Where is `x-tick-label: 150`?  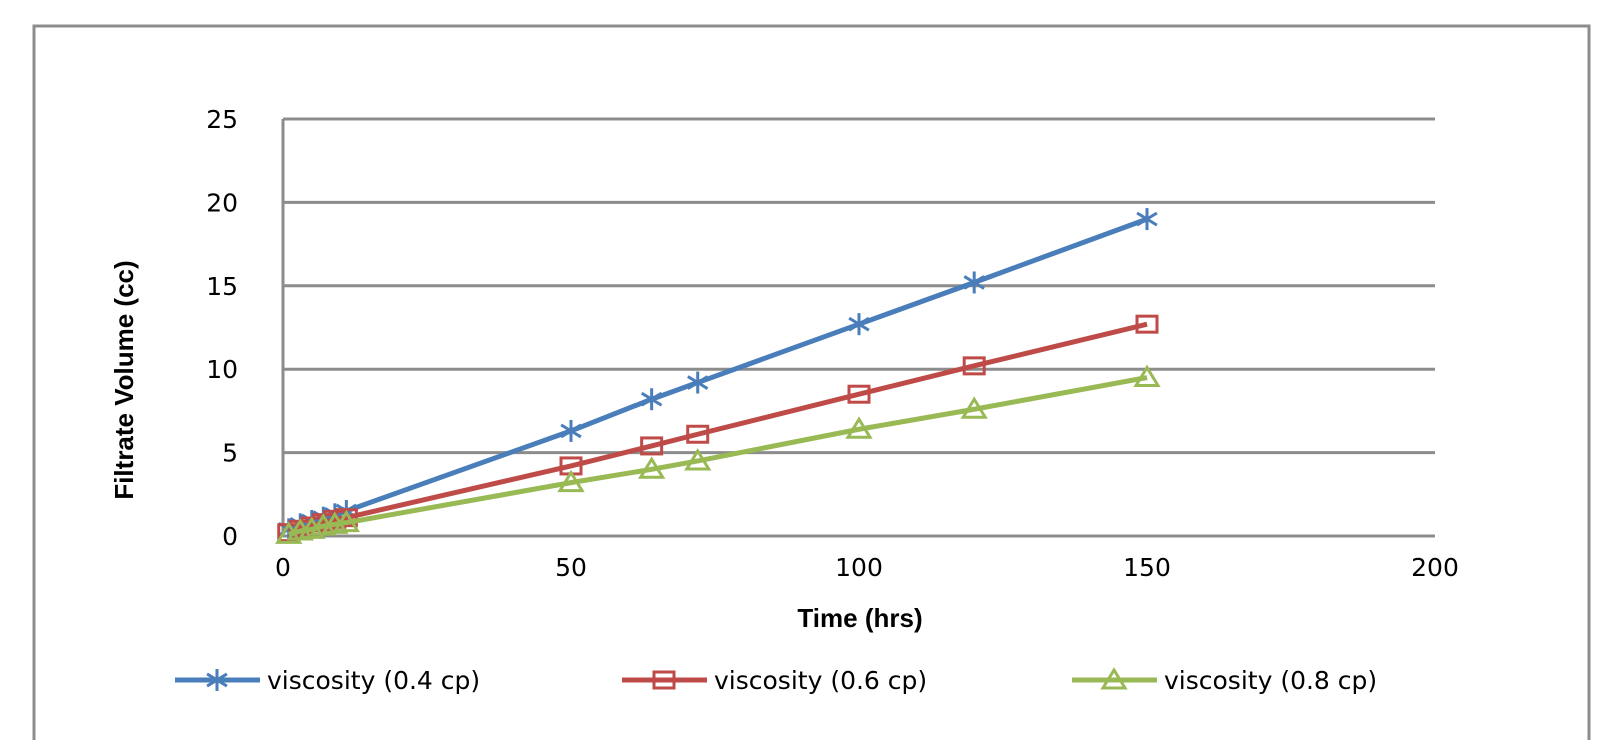 x-tick-label: 150 is located at coordinates (1147, 567).